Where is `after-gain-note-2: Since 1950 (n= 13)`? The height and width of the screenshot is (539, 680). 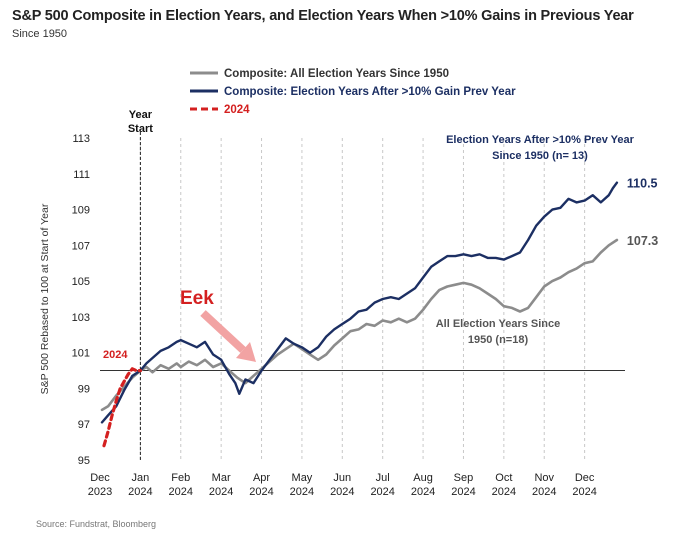
after-gain-note-2: Since 1950 (n= 13) is located at coordinates (540, 156).